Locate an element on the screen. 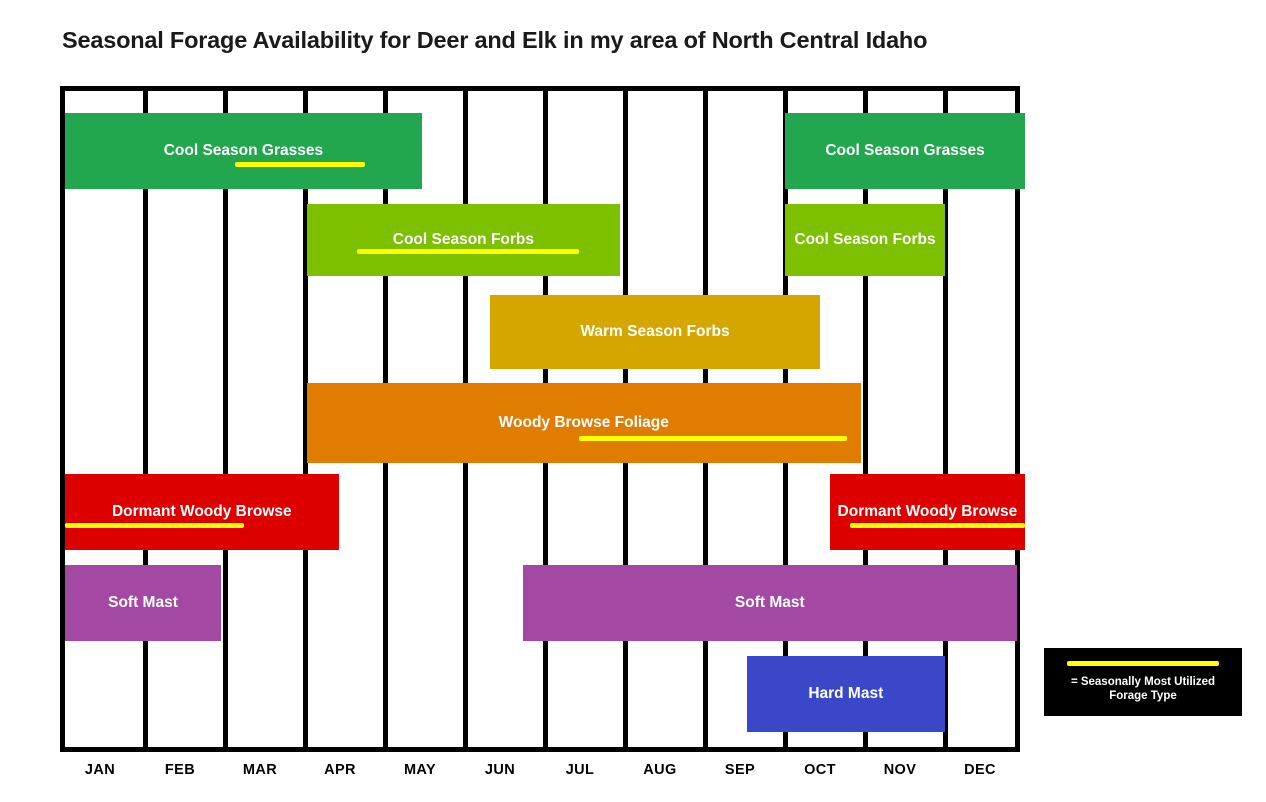  legend-label: = Seasonally Most Utilized Forage Type is located at coordinates (1143, 689).